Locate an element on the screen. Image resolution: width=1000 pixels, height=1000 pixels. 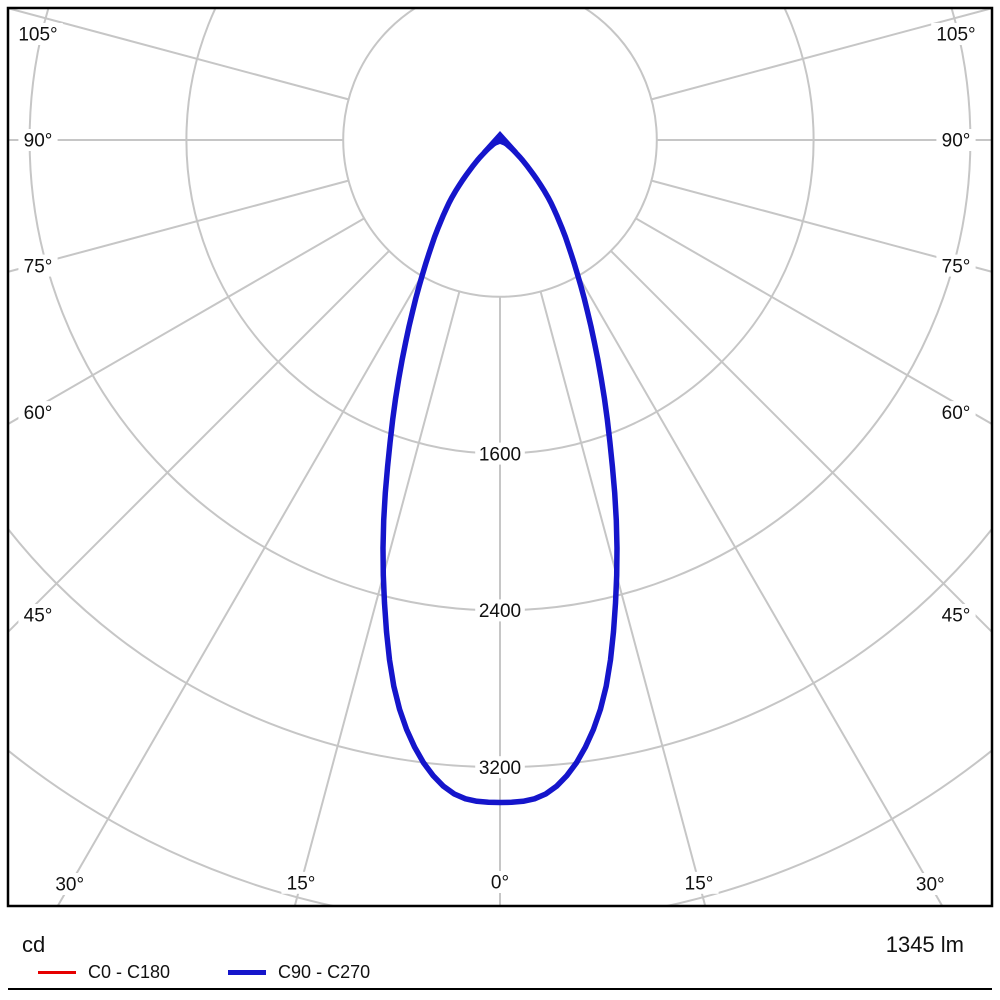
curve-origin-arrow-icon is located at coordinates (500, 141).